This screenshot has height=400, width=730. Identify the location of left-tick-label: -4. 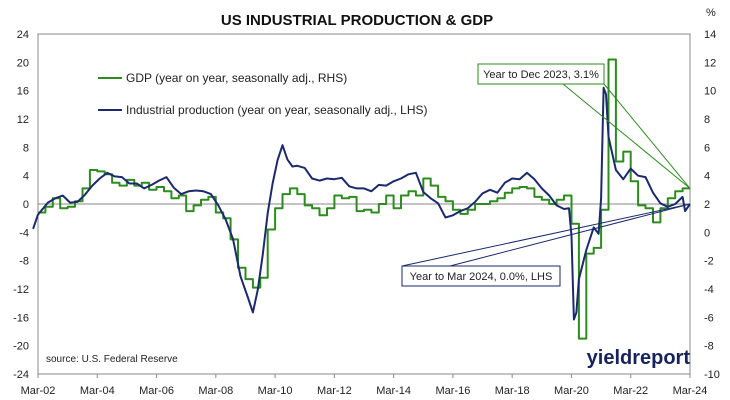
(24, 233).